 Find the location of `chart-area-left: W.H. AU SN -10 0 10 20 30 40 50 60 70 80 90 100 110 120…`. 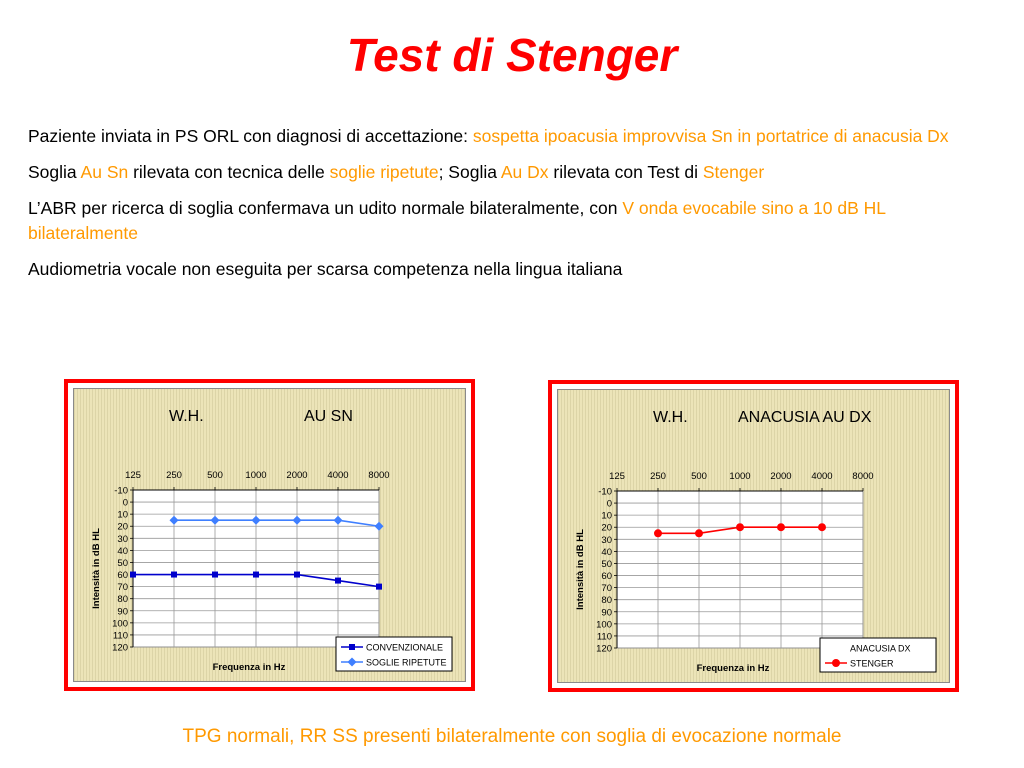

chart-area-left: W.H. AU SN -10 0 10 20 30 40 50 60 70 80 90 100 110 120… is located at coordinates (269, 535).